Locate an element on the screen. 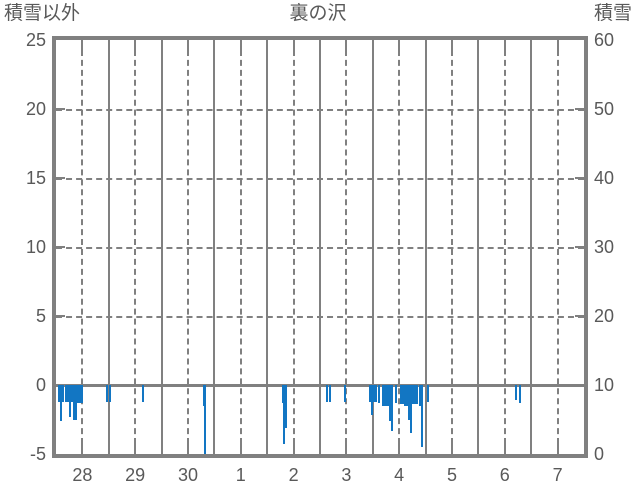 The image size is (636, 501). left-axis-tick-20: 20 is located at coordinates (35, 109).